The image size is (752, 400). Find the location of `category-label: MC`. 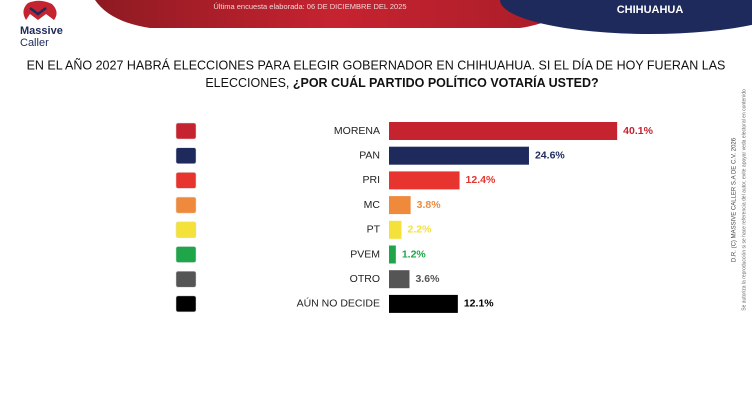

category-label: MC is located at coordinates (372, 205).